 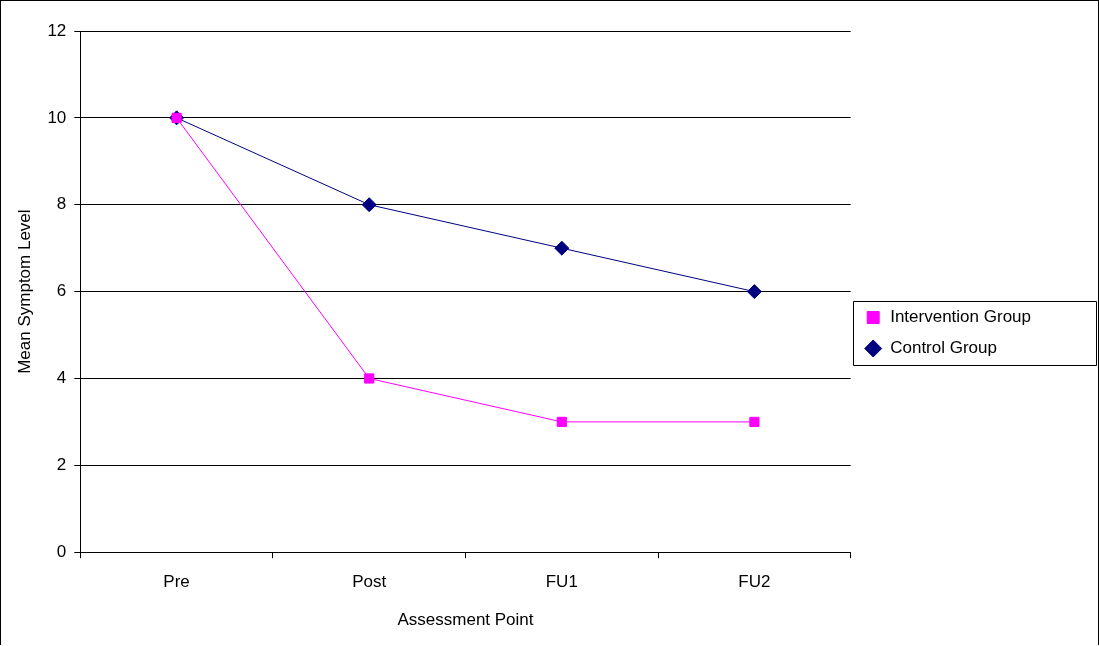 I want to click on y-tick-label: 6, so click(x=61, y=291).